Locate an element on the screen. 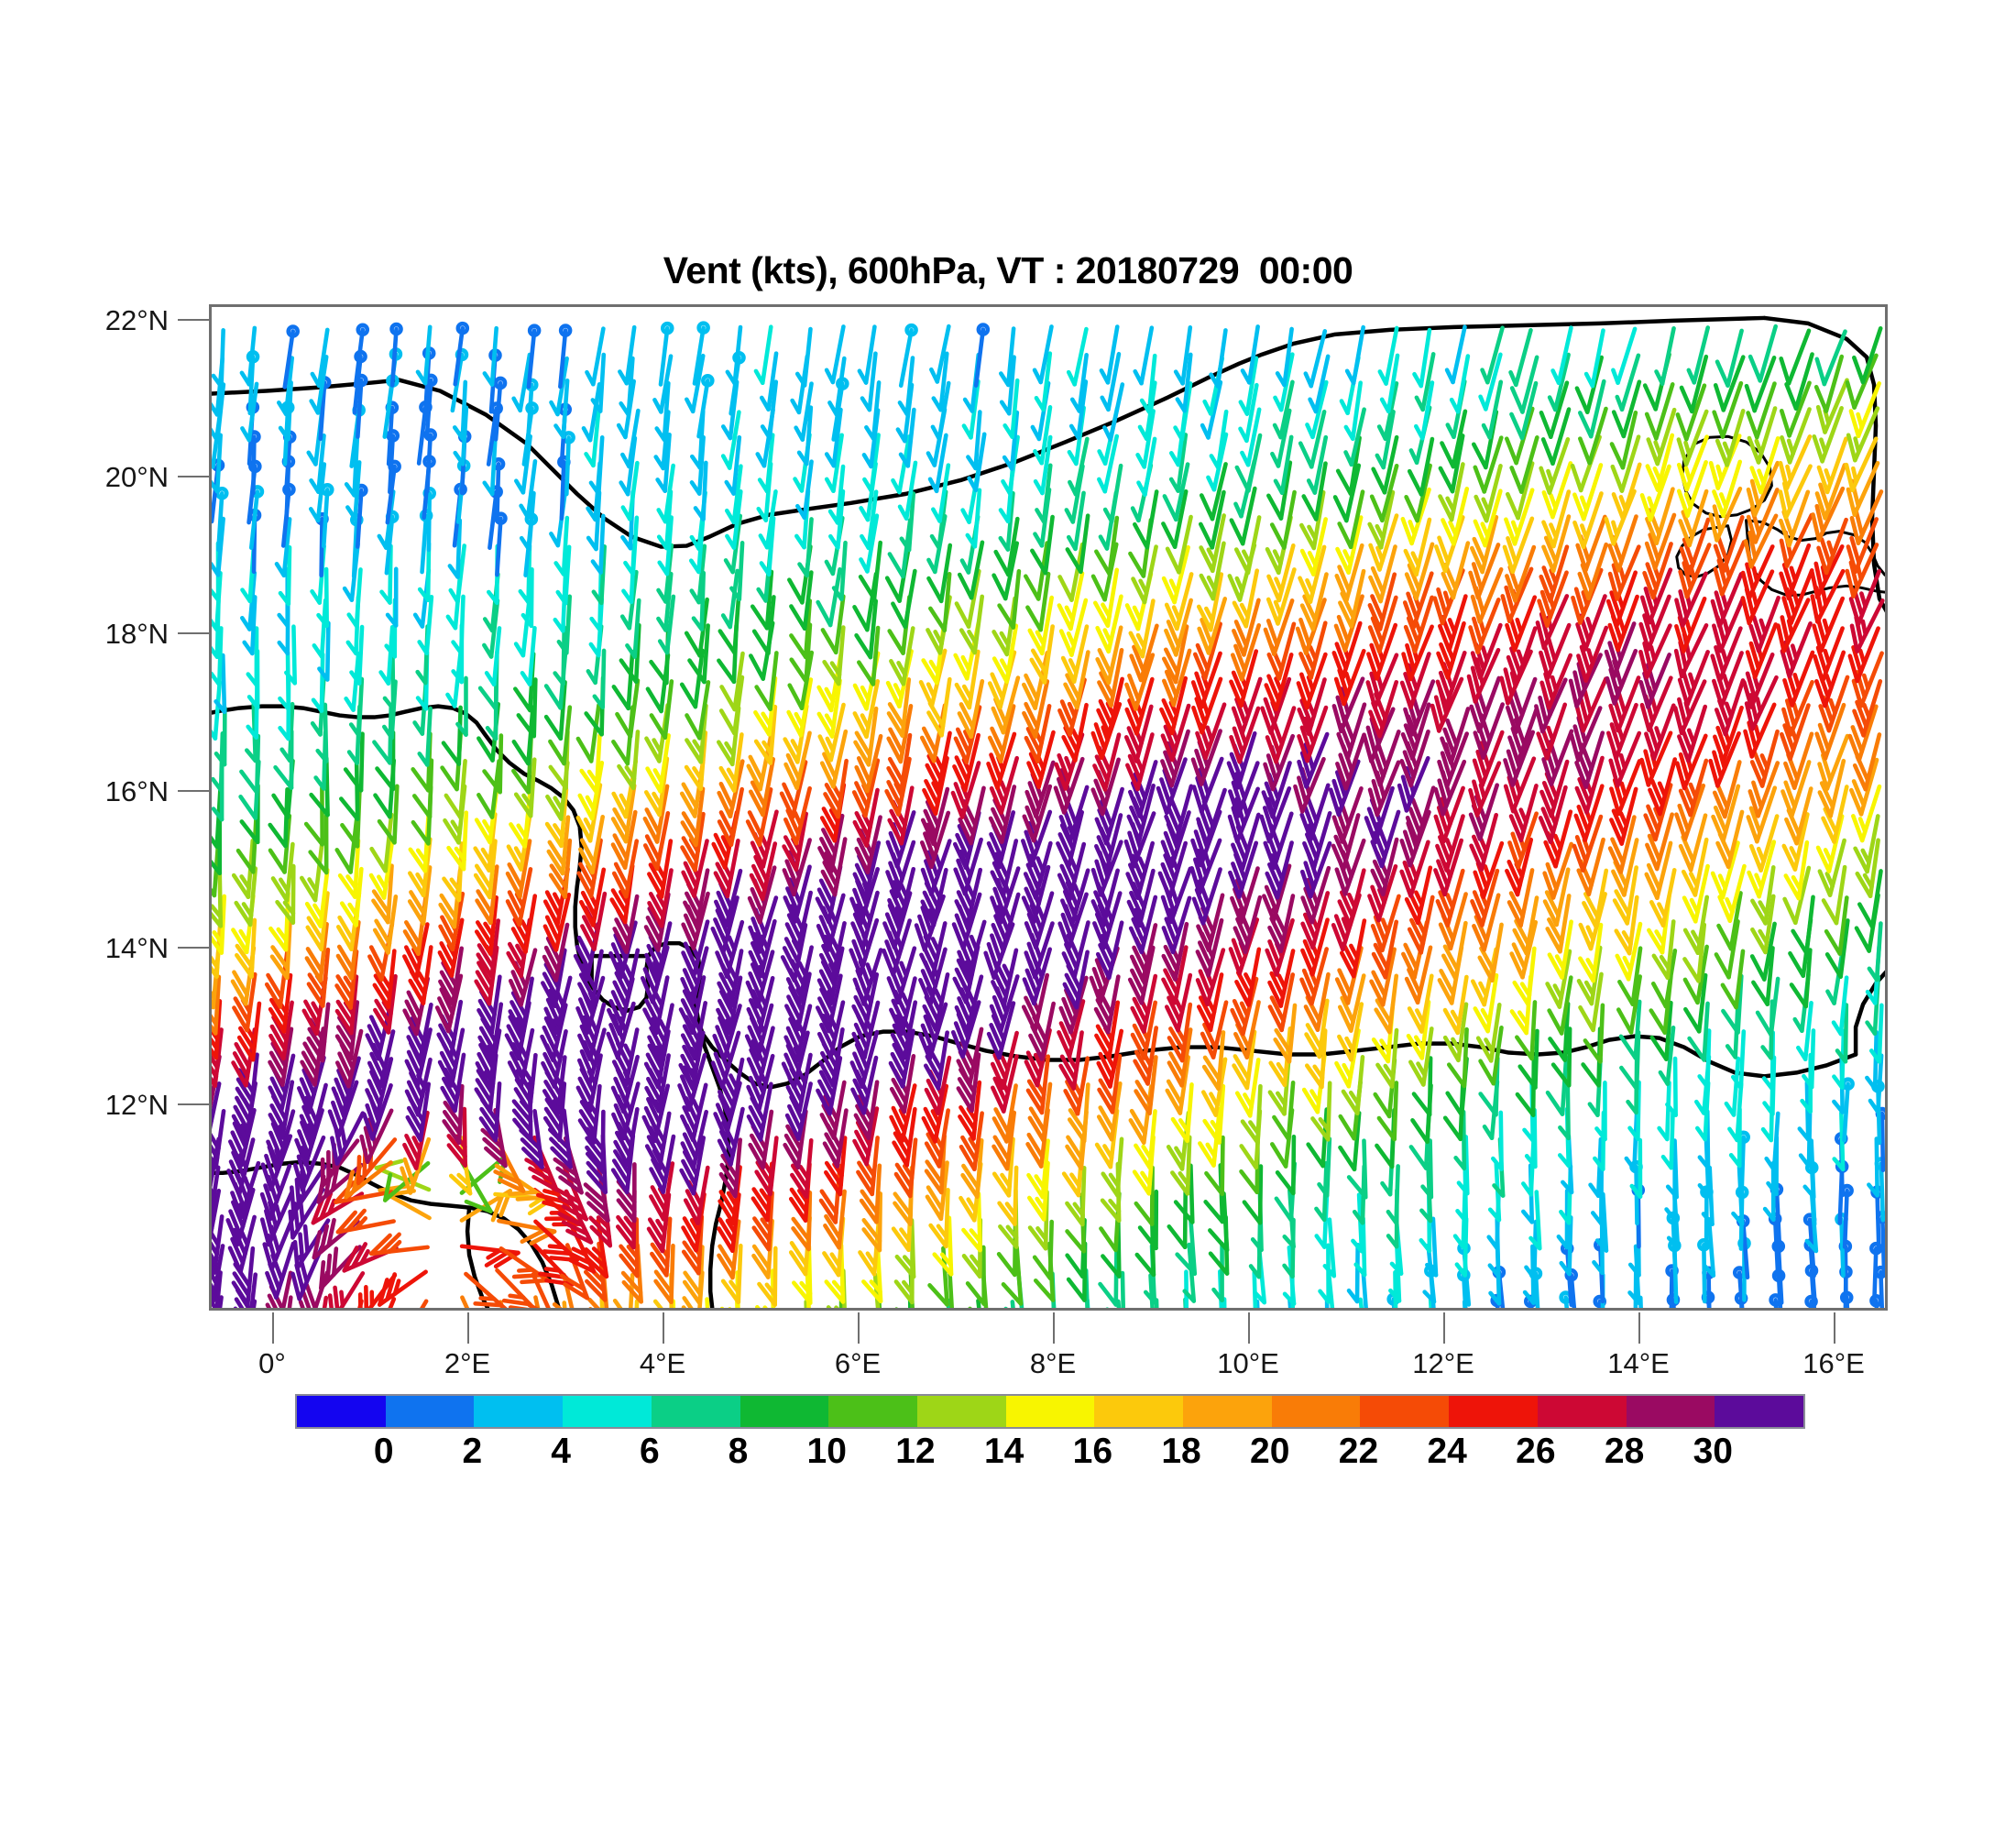 The width and height of the screenshot is (2016, 1833). colorbar-tick-4: 4 is located at coordinates (561, 1451).